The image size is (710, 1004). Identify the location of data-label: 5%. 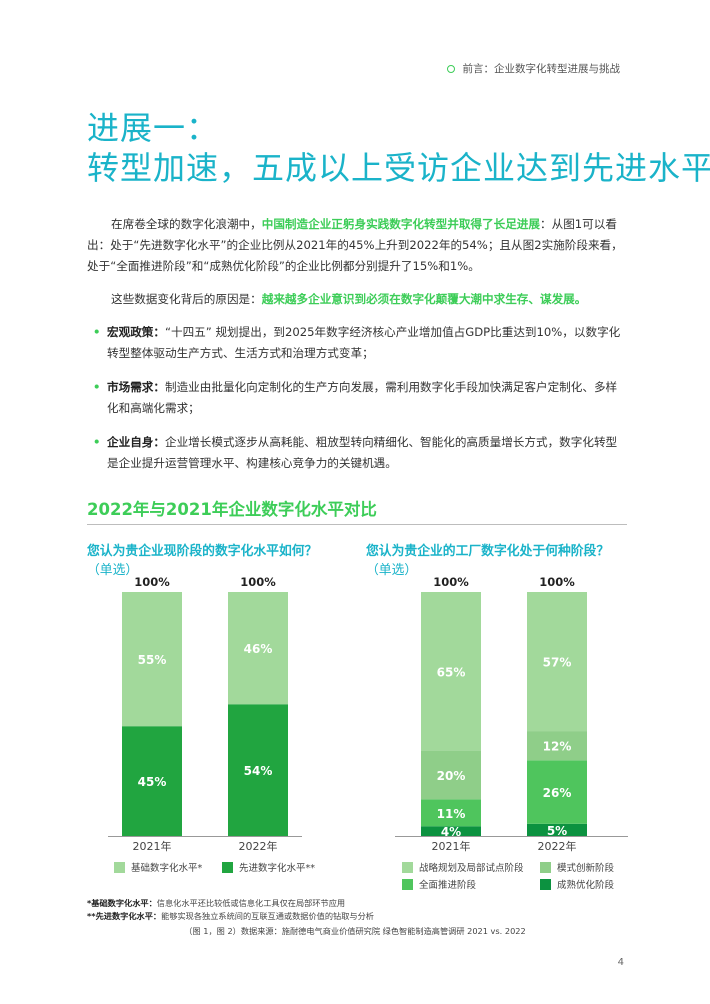
(557, 831).